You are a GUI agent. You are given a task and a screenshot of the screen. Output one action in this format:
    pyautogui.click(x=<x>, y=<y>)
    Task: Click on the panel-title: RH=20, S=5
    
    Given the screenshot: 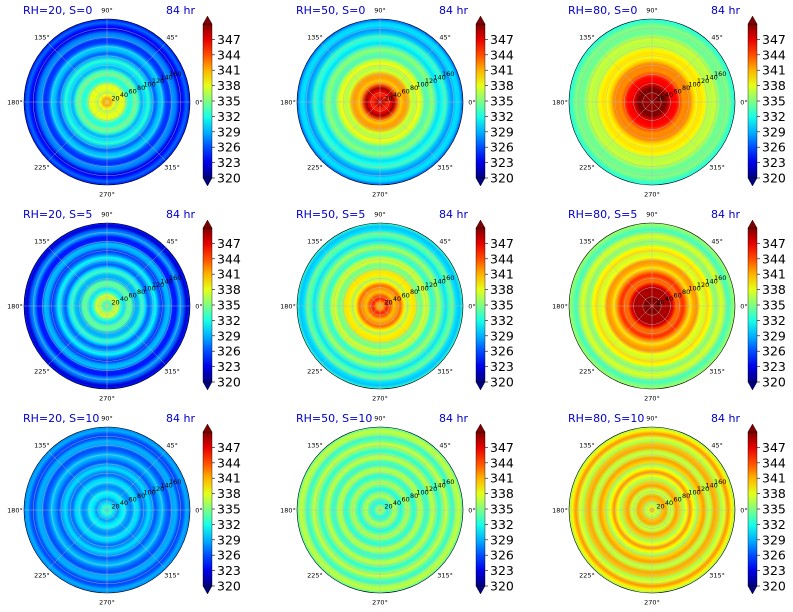 What is the action you would take?
    pyautogui.click(x=58, y=214)
    